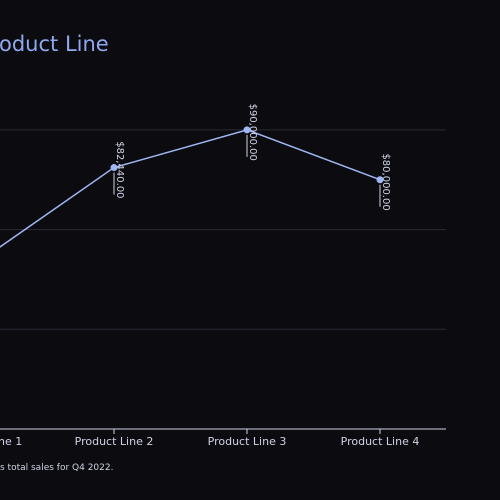 The height and width of the screenshot is (500, 500). Describe the element at coordinates (54, 44) in the screenshot. I see `chart-title: oduct Line` at that location.